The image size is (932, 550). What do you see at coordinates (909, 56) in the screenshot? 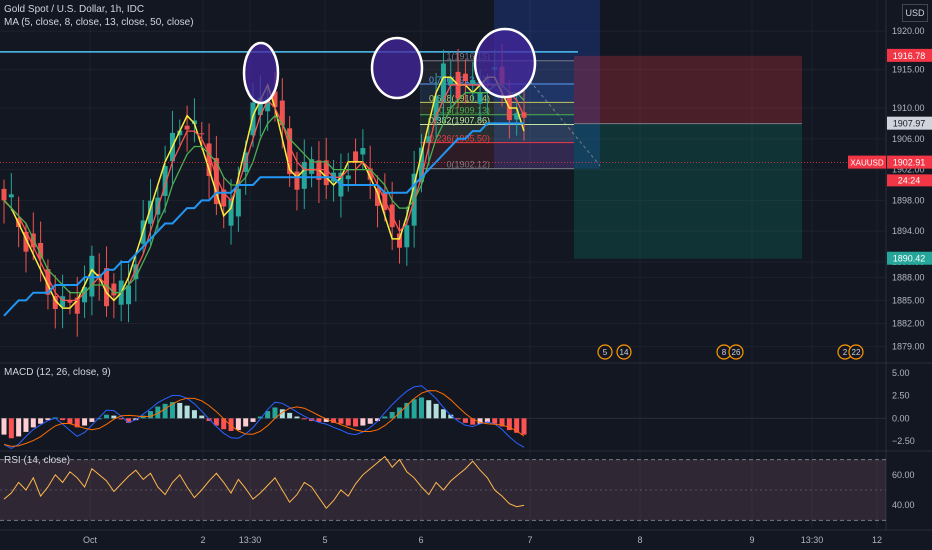
I see `price-level-label: 1916.78` at bounding box center [909, 56].